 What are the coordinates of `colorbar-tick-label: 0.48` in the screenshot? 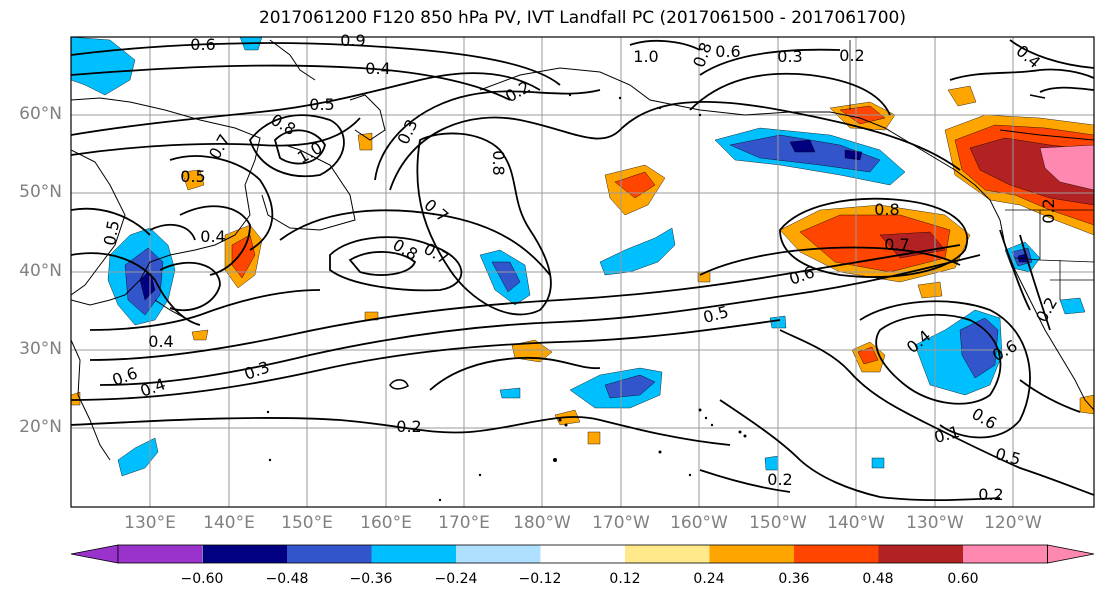 It's located at (878, 579).